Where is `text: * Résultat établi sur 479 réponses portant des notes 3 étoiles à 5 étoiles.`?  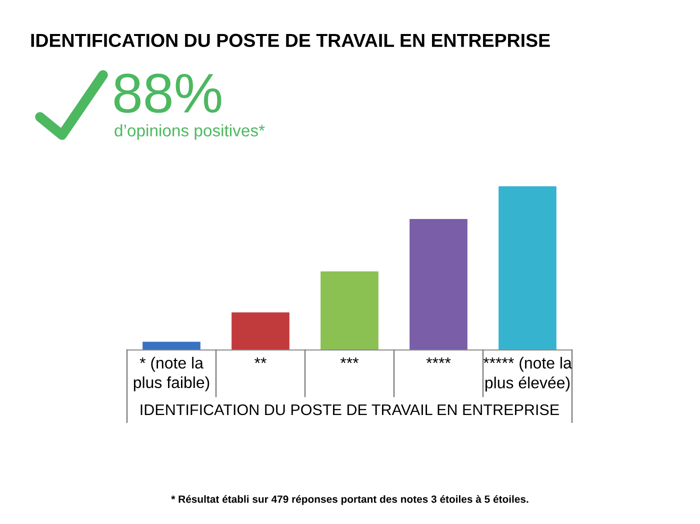 text: * Résultat établi sur 479 réponses portant des notes 3 étoiles à 5 étoiles. is located at coordinates (349, 500).